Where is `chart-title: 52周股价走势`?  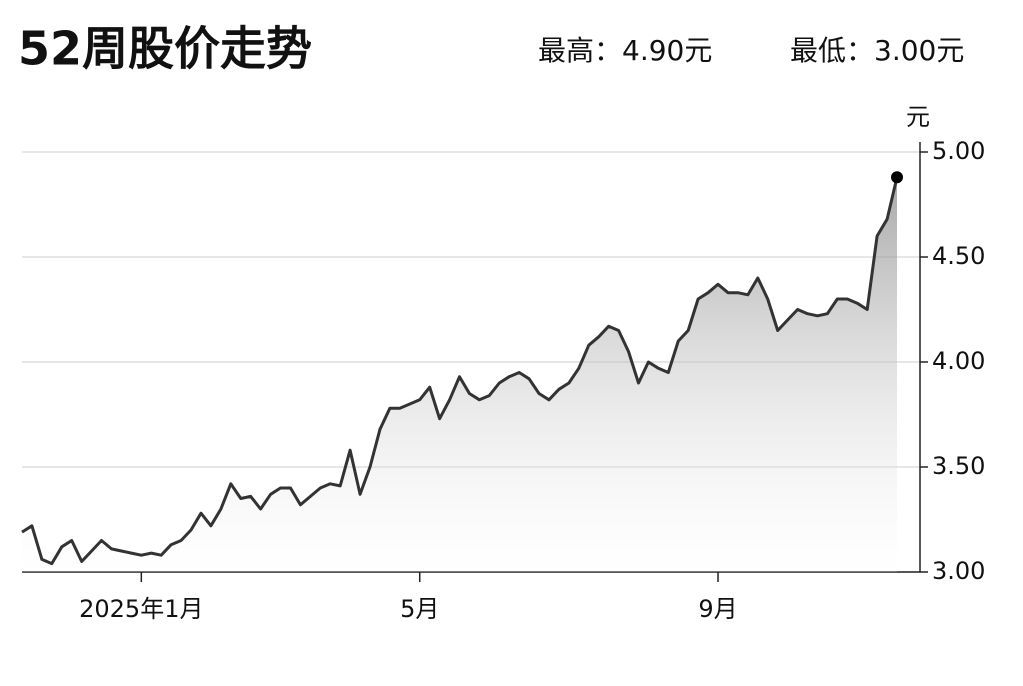
chart-title: 52周股价走势 is located at coordinates (165, 49).